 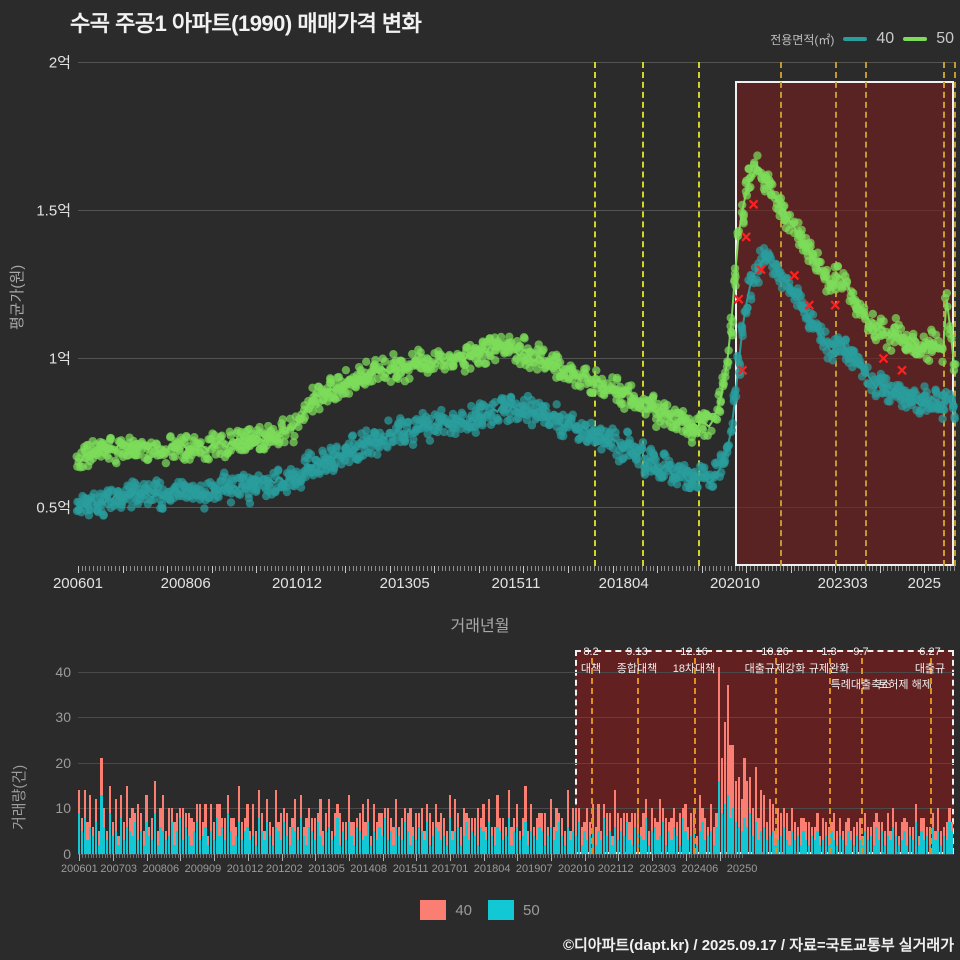 I want to click on price-x-tick: 200806, so click(x=185, y=583).